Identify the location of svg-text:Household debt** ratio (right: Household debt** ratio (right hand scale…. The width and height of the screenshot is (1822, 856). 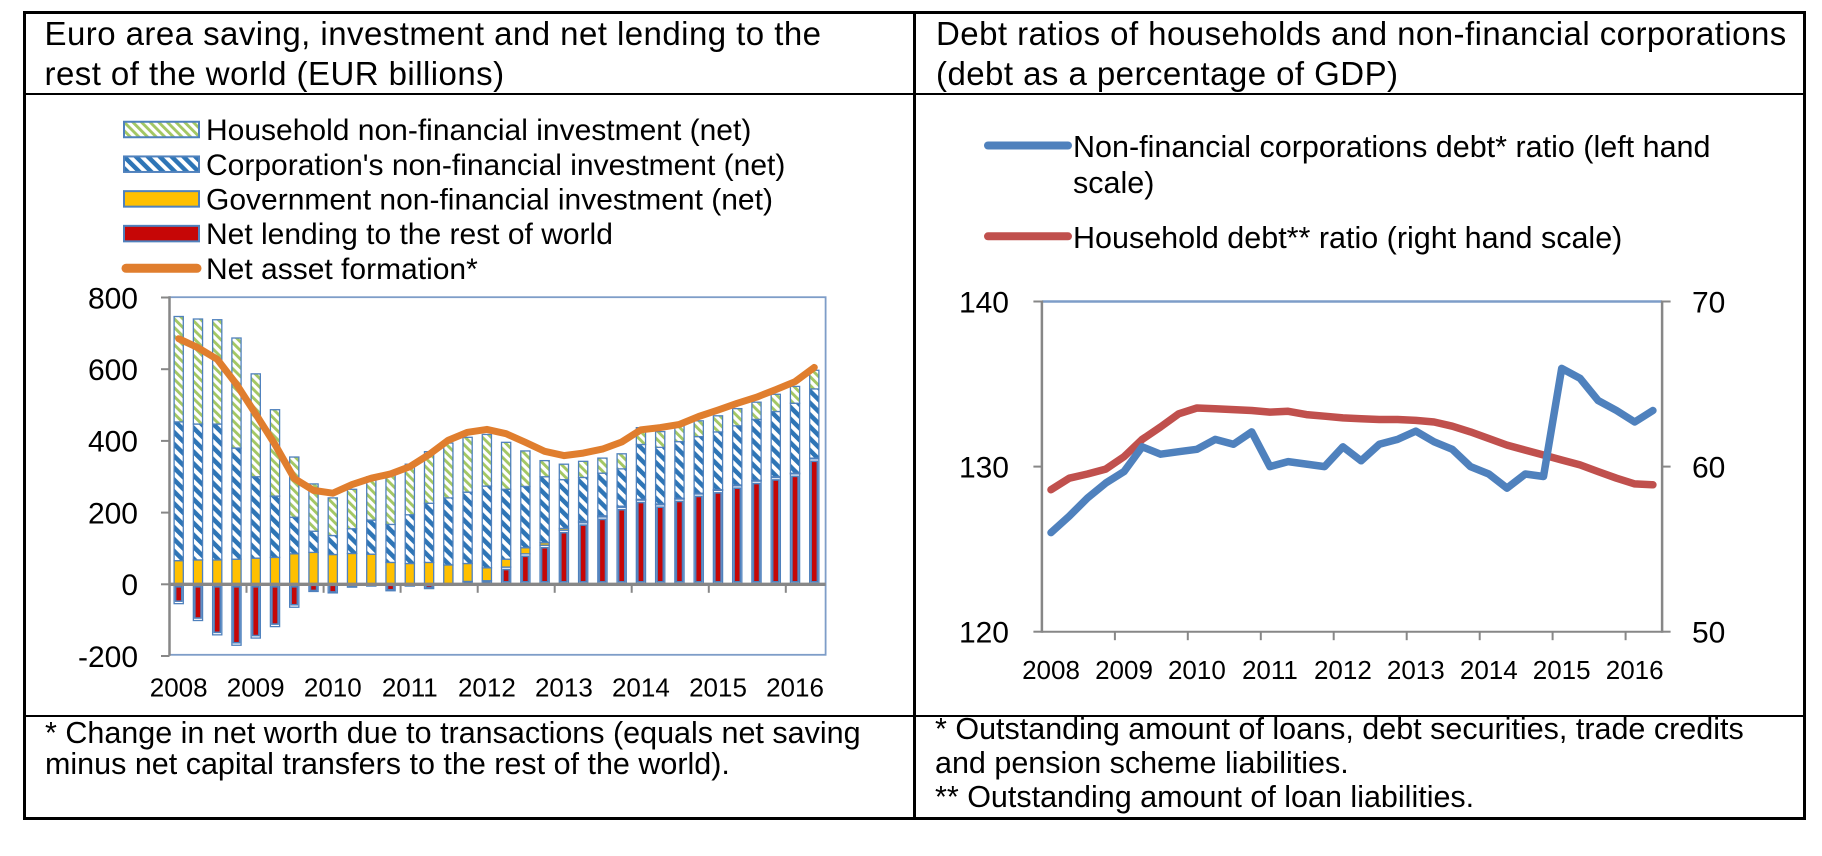
(1347, 238).